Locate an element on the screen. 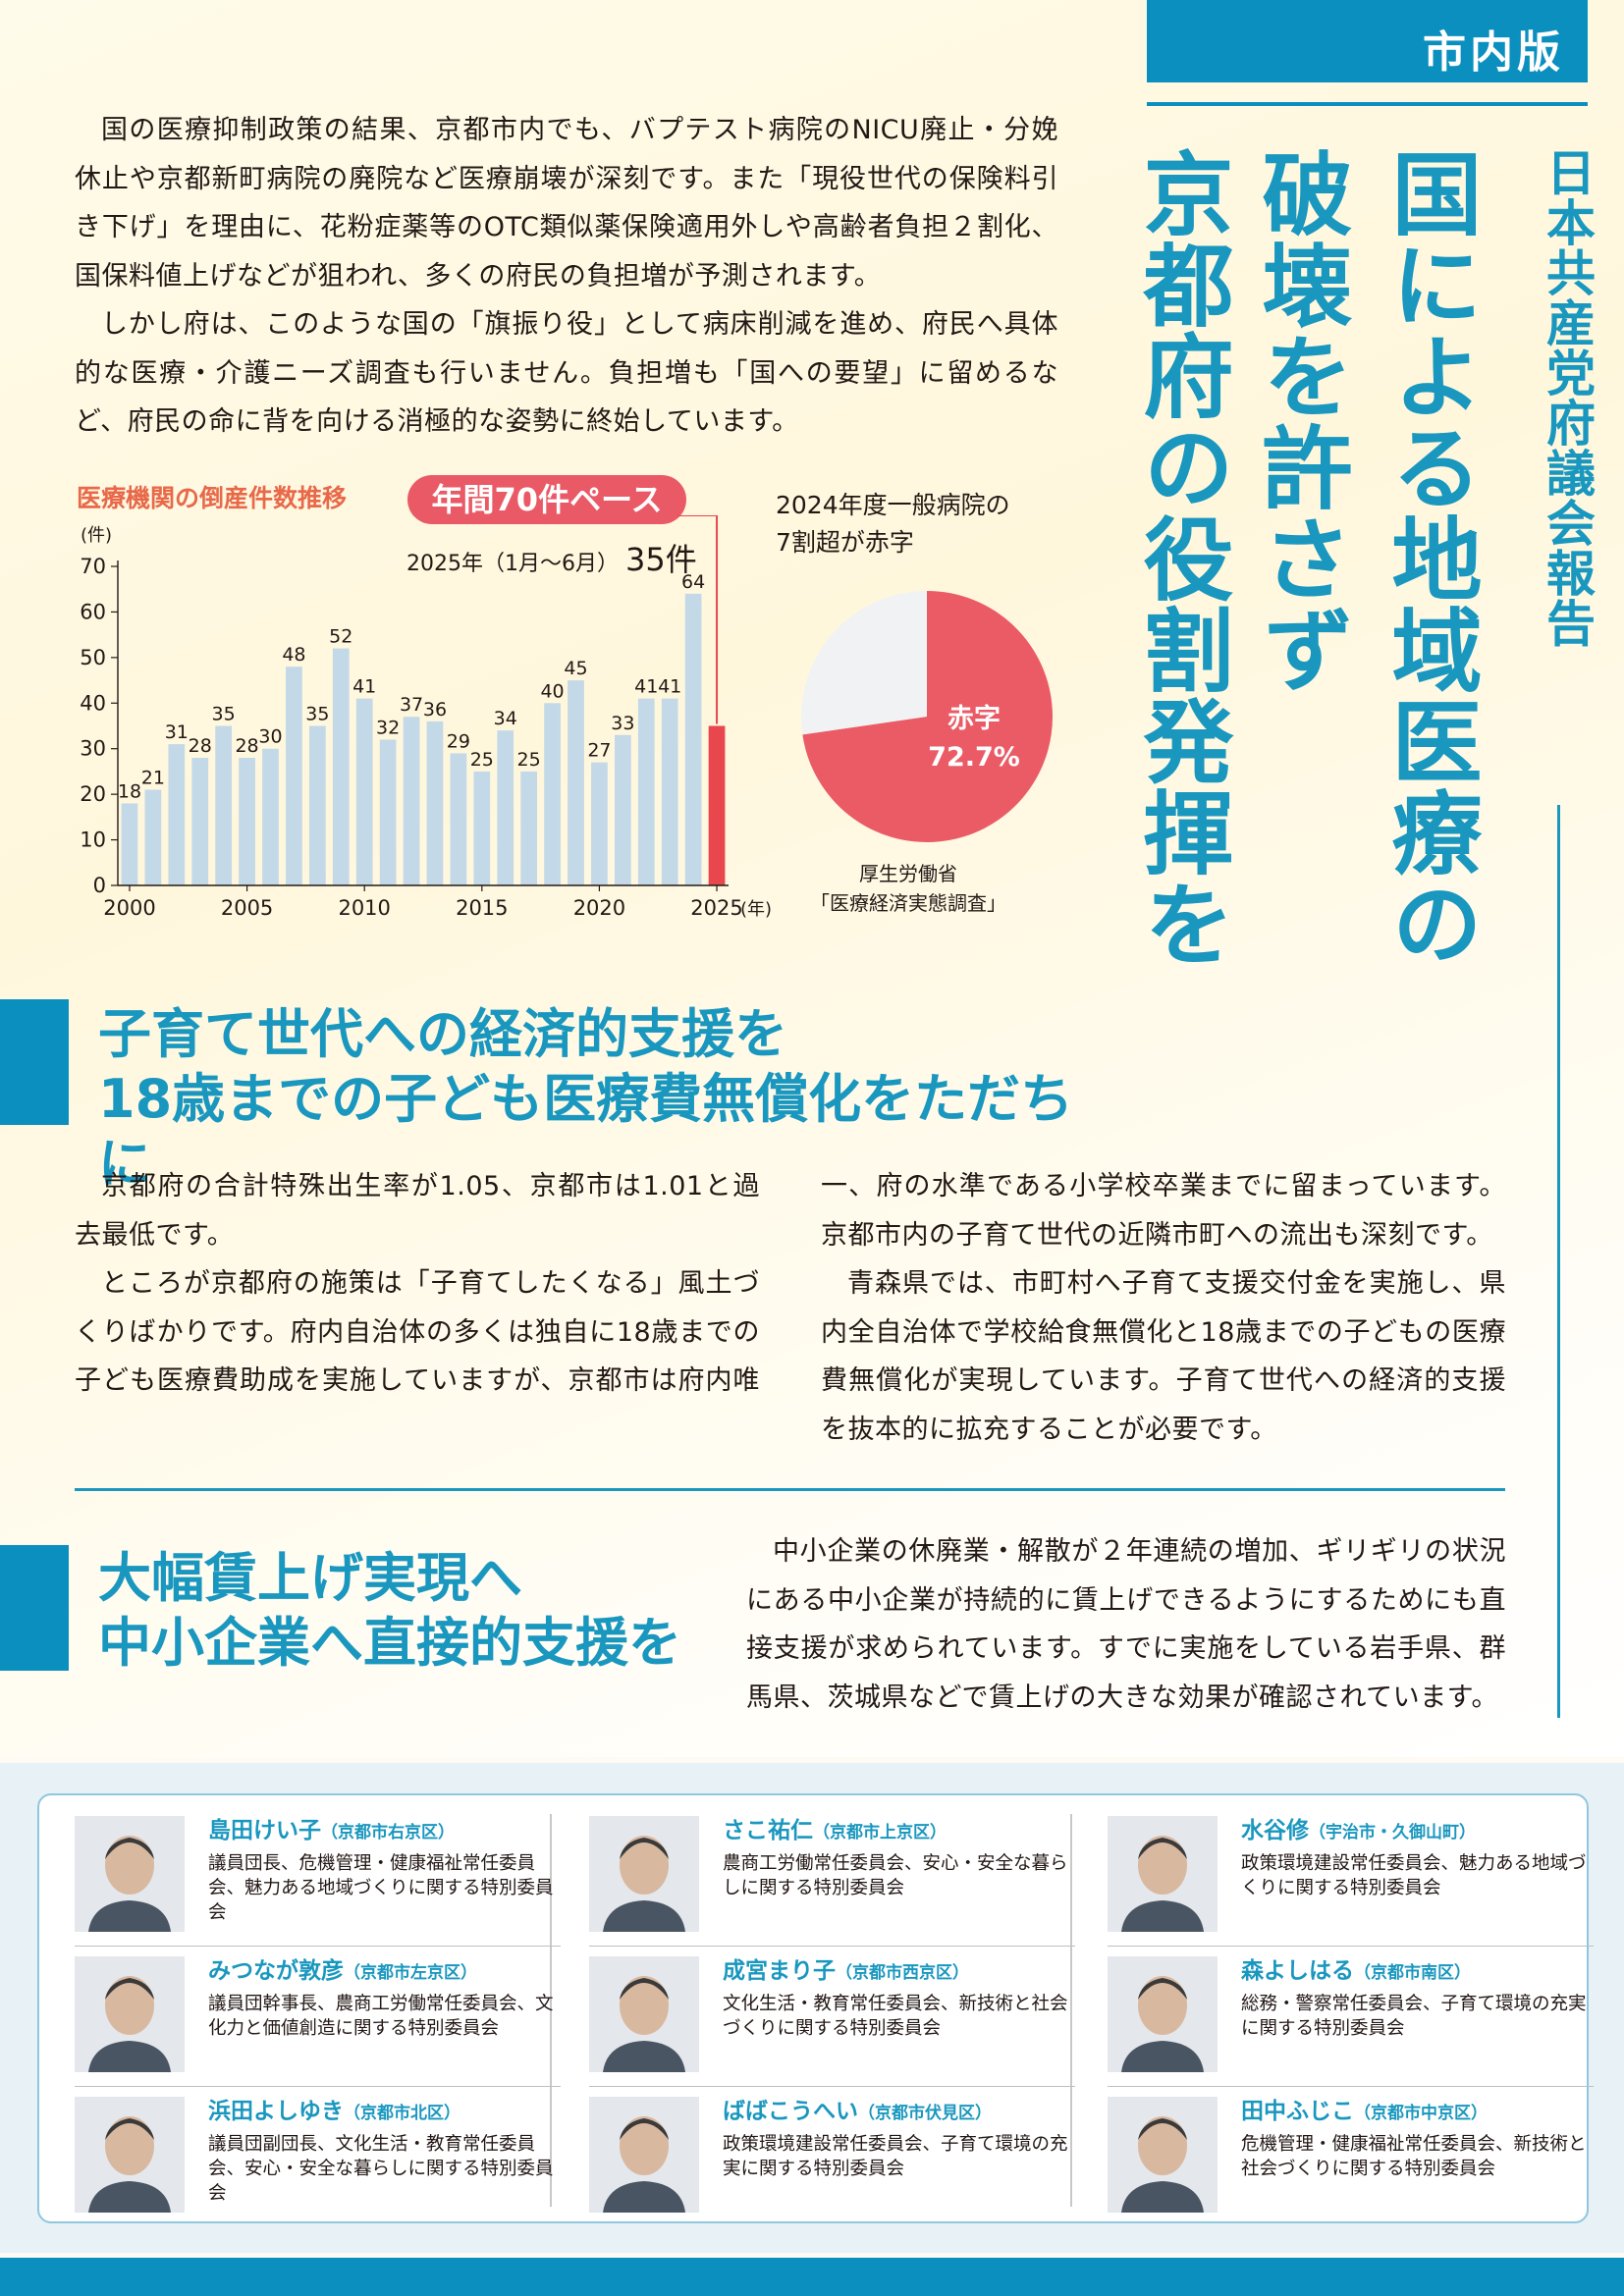 This screenshot has width=1624, height=2296. y-tick-label: 50 is located at coordinates (93, 657).